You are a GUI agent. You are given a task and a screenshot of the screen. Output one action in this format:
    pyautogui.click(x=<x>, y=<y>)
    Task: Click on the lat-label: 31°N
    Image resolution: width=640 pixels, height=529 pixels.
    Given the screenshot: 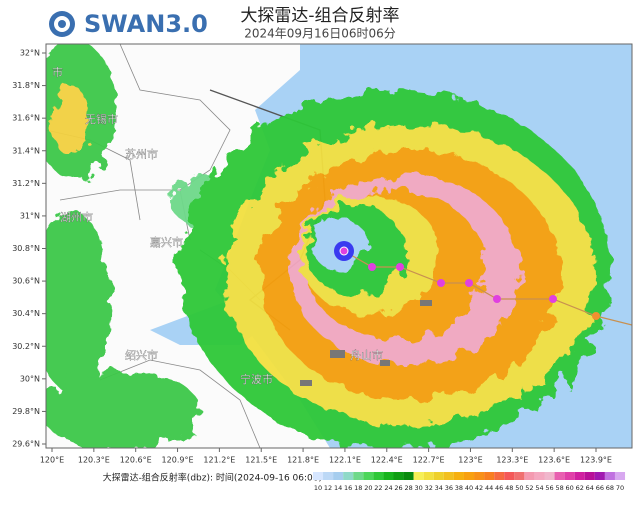 What is the action you would take?
    pyautogui.click(x=30, y=215)
    